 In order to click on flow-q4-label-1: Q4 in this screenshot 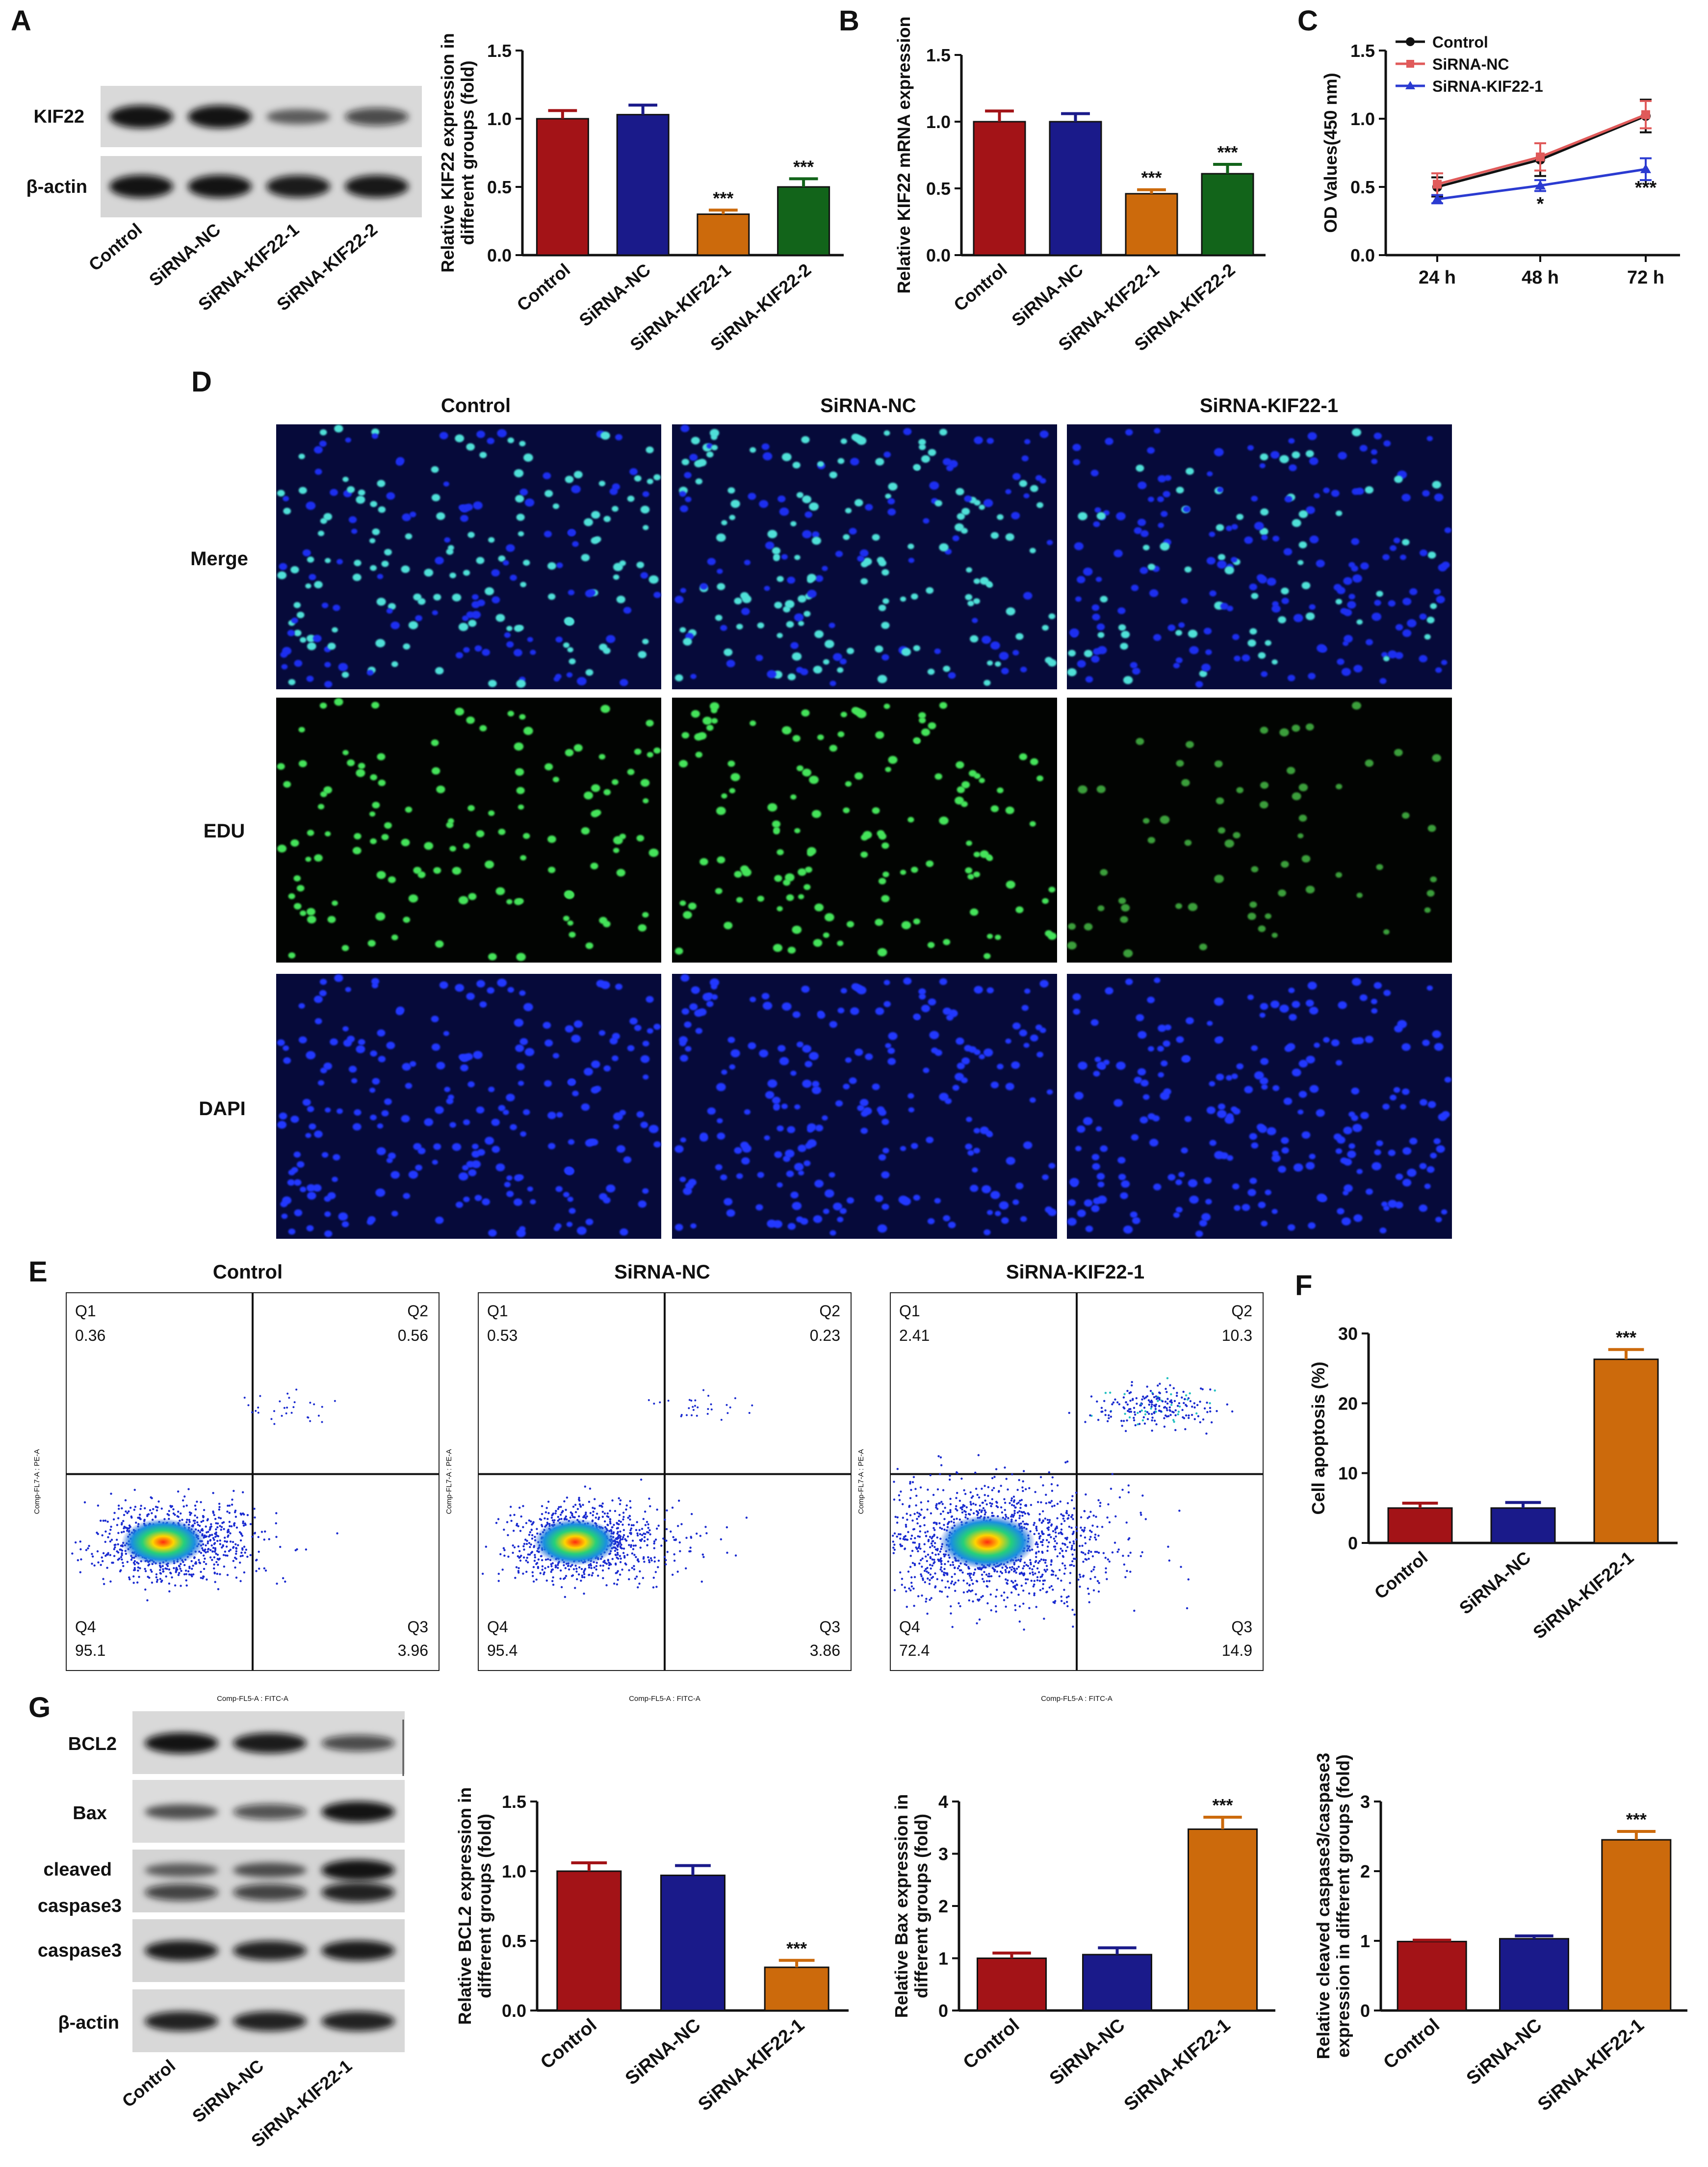, I will do `click(498, 1627)`.